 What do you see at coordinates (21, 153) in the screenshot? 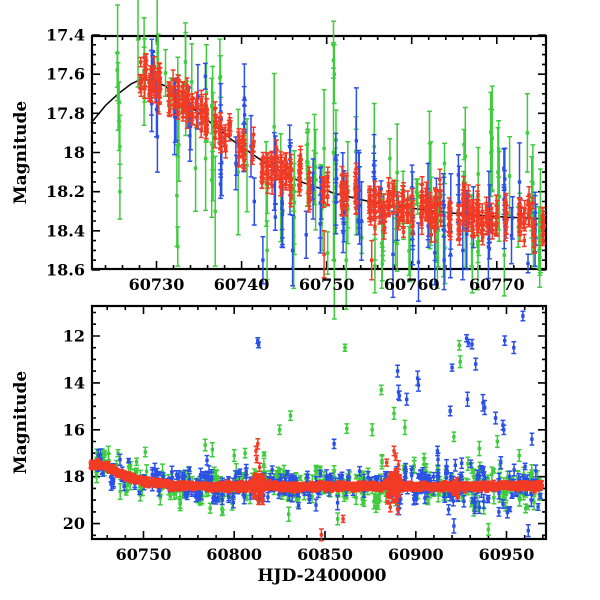
I see `top-panel-y-axis-title: Magnitude` at bounding box center [21, 153].